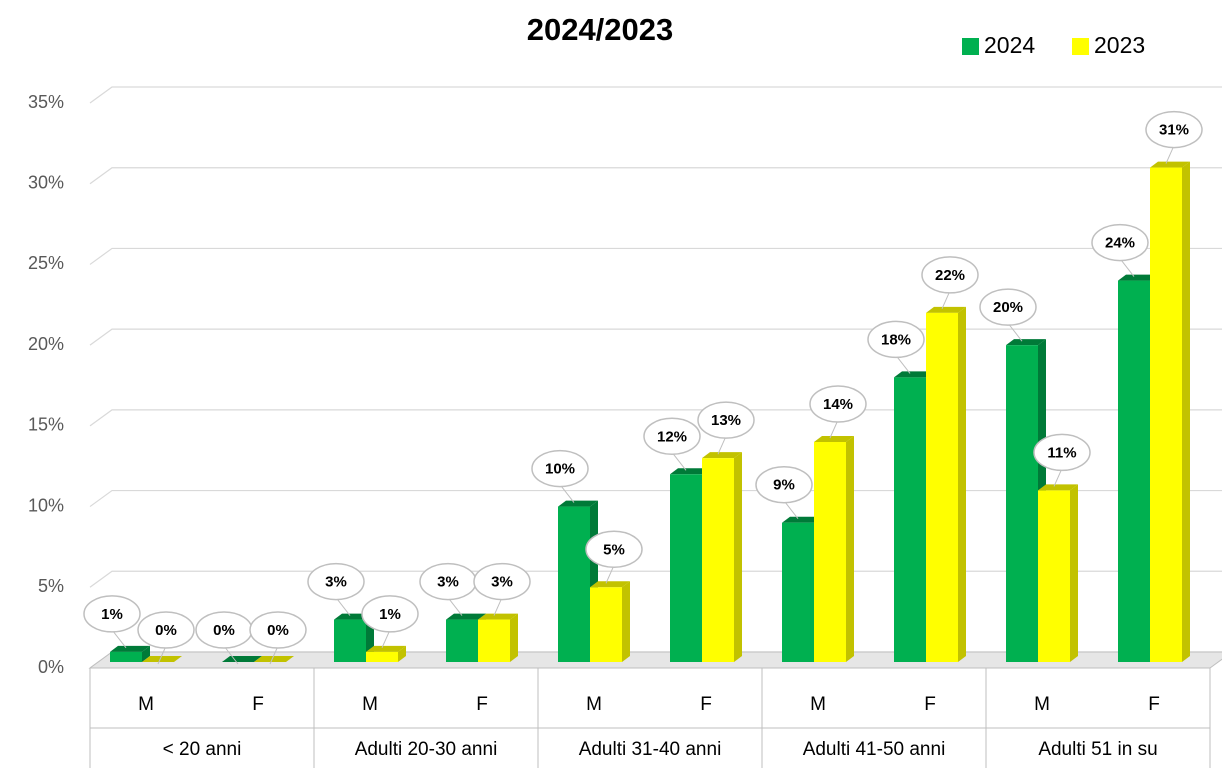 This screenshot has width=1222, height=768. What do you see at coordinates (1009, 45) in the screenshot?
I see `legend-label: 2024` at bounding box center [1009, 45].